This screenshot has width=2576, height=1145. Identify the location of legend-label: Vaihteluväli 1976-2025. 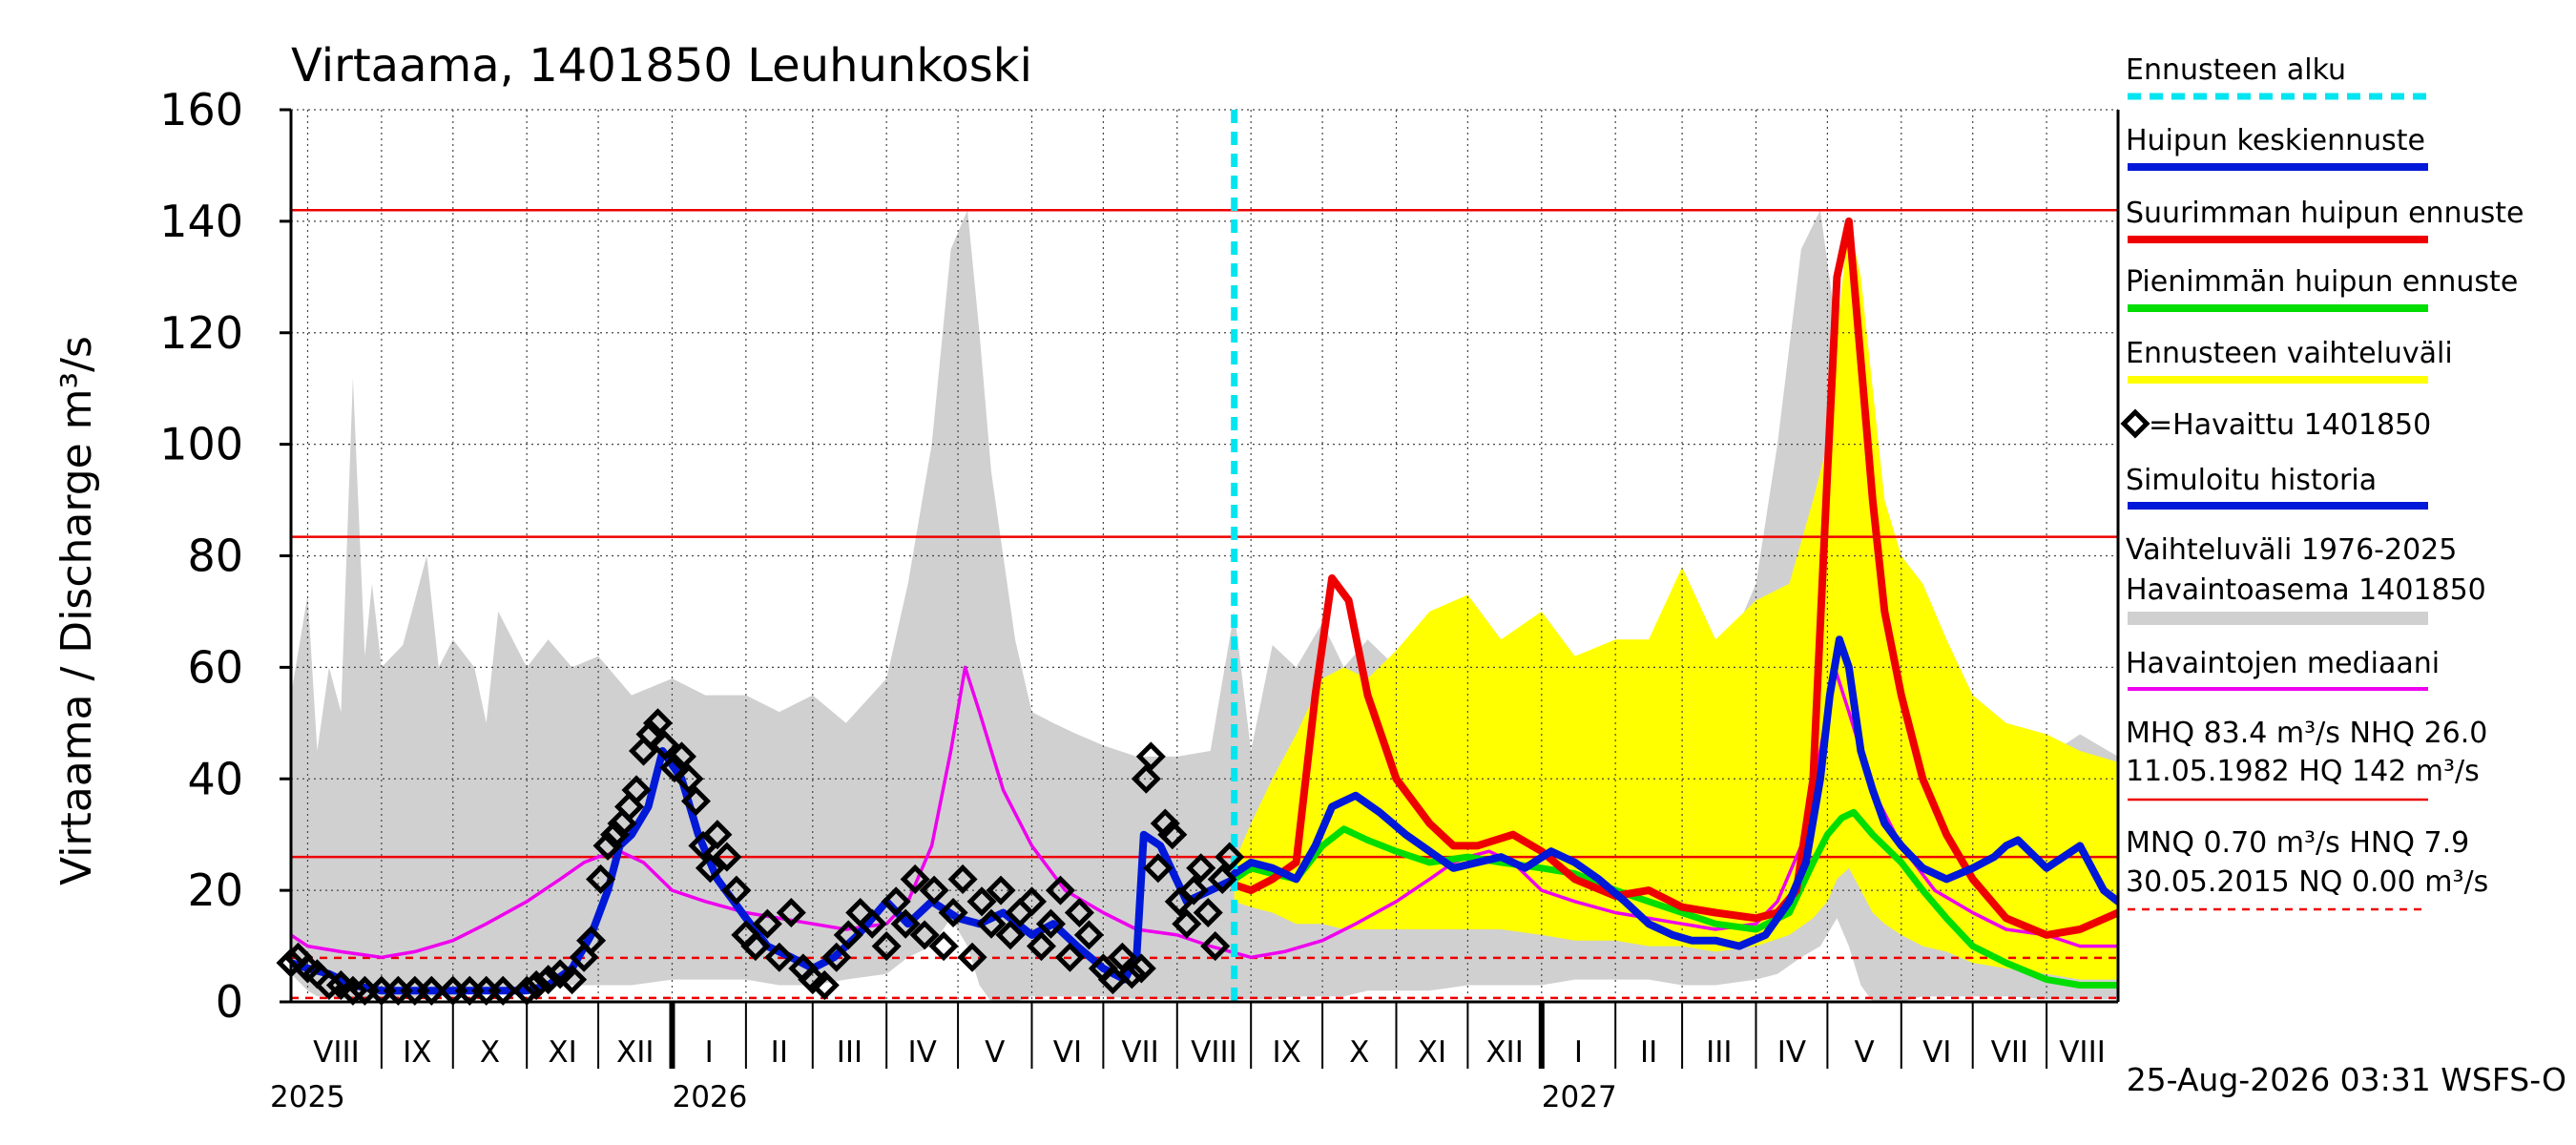
(2291, 550).